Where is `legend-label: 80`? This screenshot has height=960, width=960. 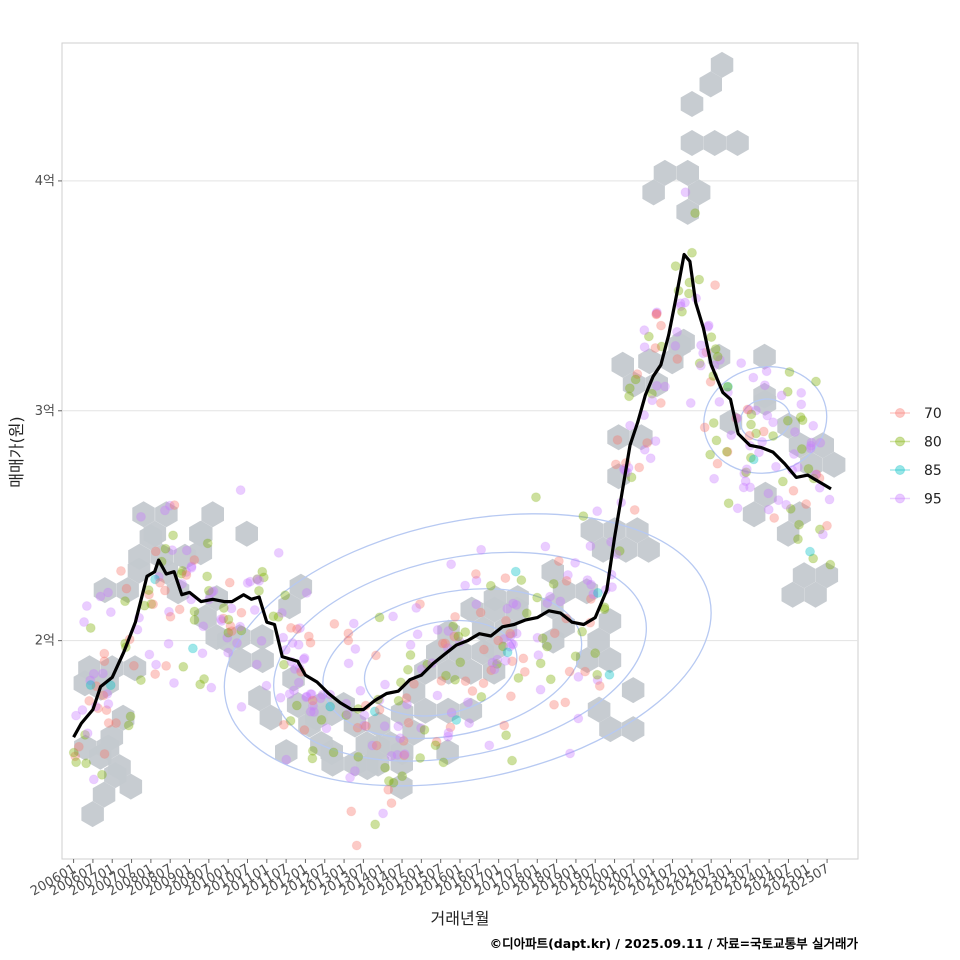 legend-label: 80 is located at coordinates (933, 443).